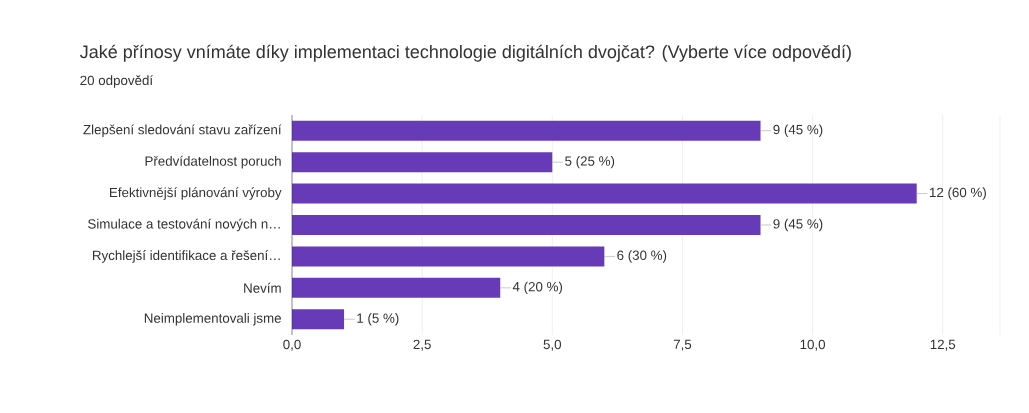 The image size is (1029, 413). Describe the element at coordinates (212, 319) in the screenshot. I see `y-tick-label: Neimplementovali jsme` at that location.